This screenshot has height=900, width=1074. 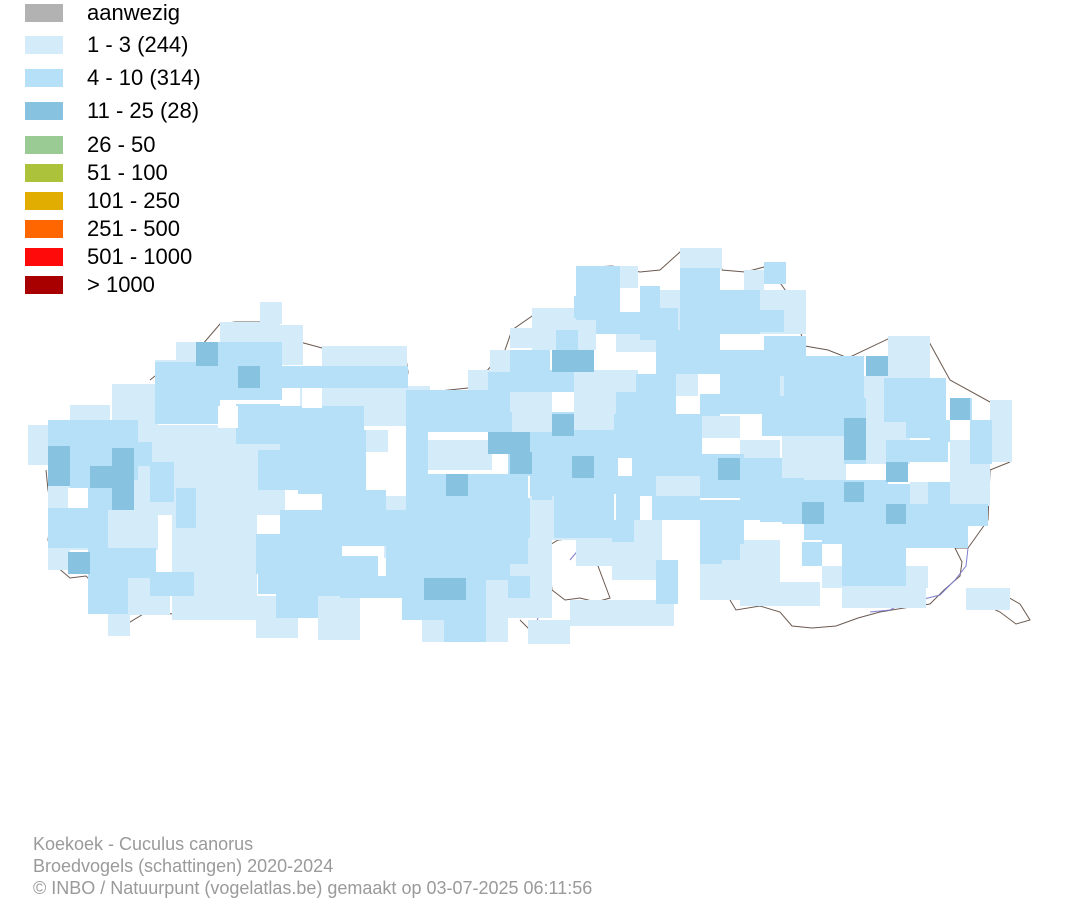 What do you see at coordinates (133, 200) in the screenshot?
I see `legend-label: 101 - 250` at bounding box center [133, 200].